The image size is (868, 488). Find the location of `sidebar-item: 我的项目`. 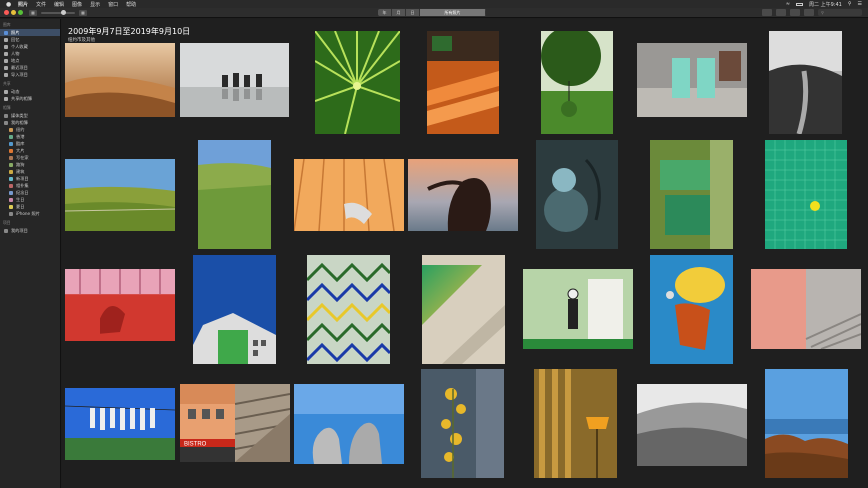

sidebar-item: 我的项目 is located at coordinates (30, 230).